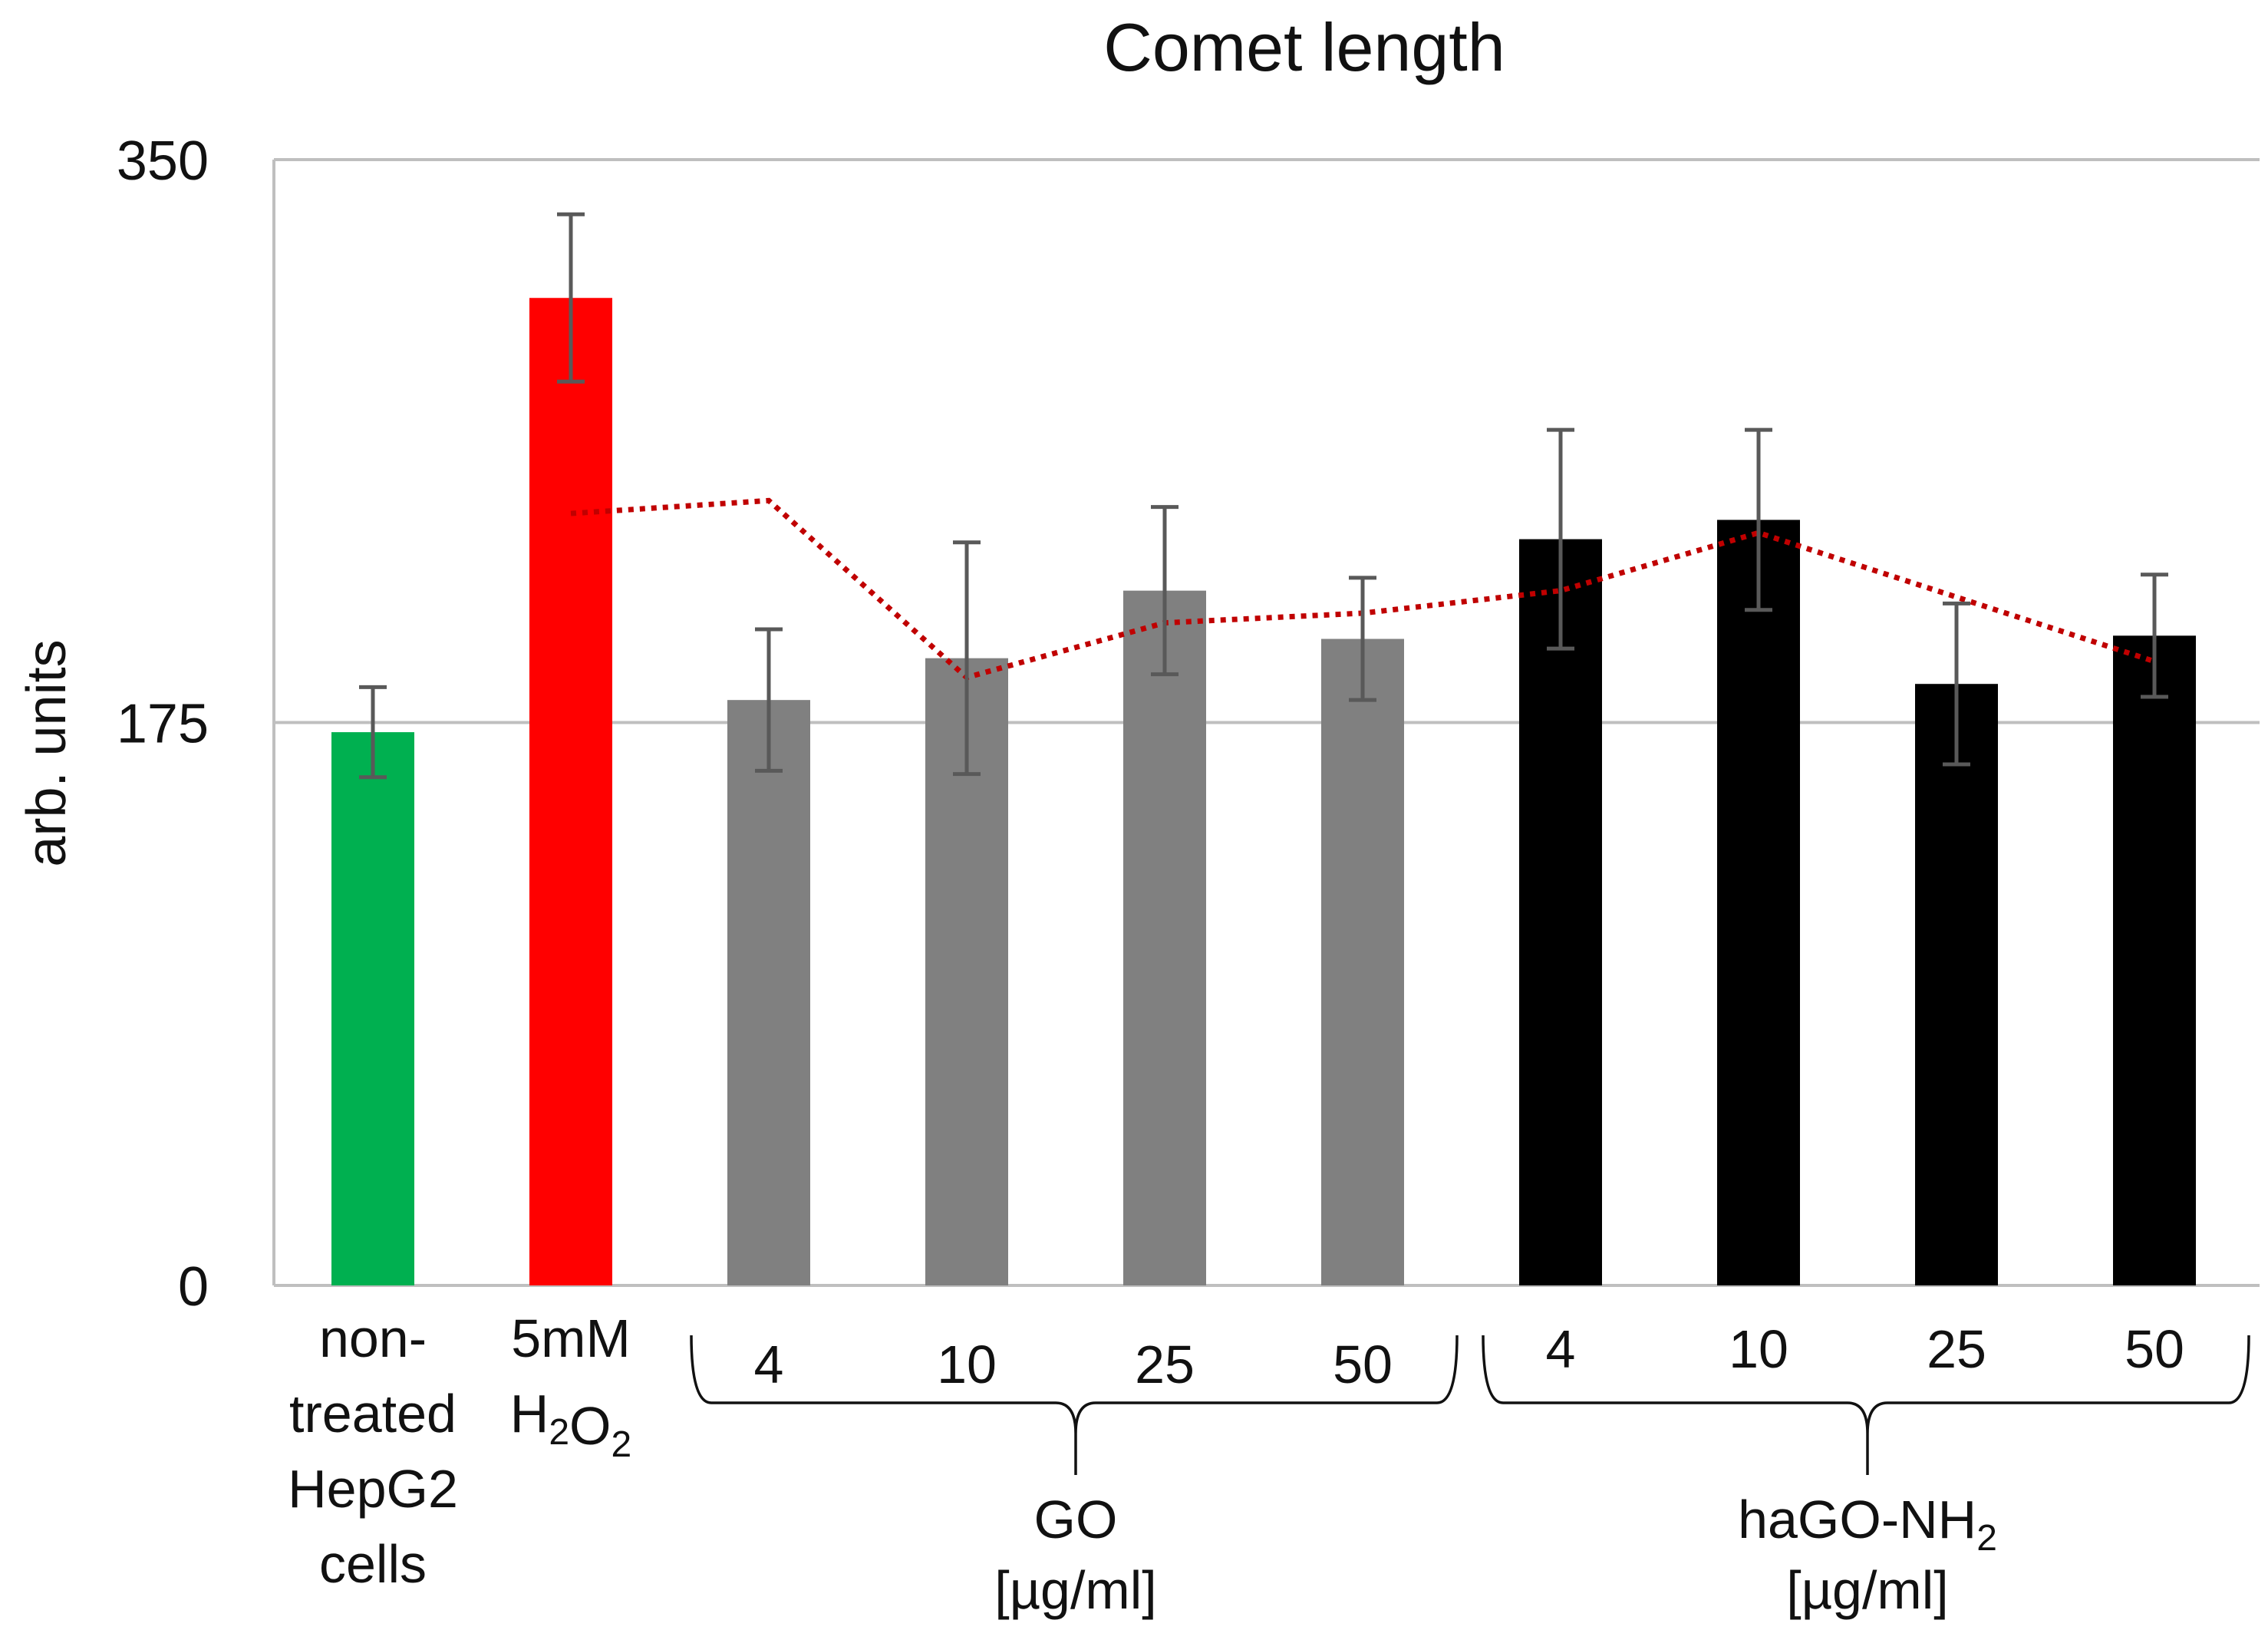 This screenshot has height=1630, width=2268. Describe the element at coordinates (1470, 1477) in the screenshot. I see `group-brackets: GO[µg/ml]haGO-NH2[µg/ml]` at that location.